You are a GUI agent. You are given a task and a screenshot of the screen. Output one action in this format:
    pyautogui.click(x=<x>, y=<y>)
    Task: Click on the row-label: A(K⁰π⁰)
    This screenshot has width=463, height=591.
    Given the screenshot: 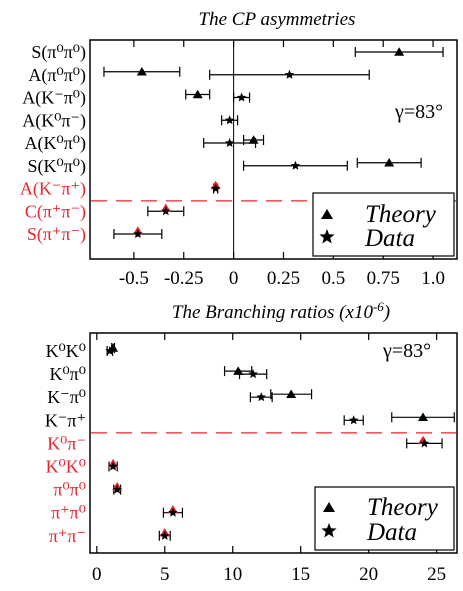 What is the action you would take?
    pyautogui.click(x=55, y=143)
    